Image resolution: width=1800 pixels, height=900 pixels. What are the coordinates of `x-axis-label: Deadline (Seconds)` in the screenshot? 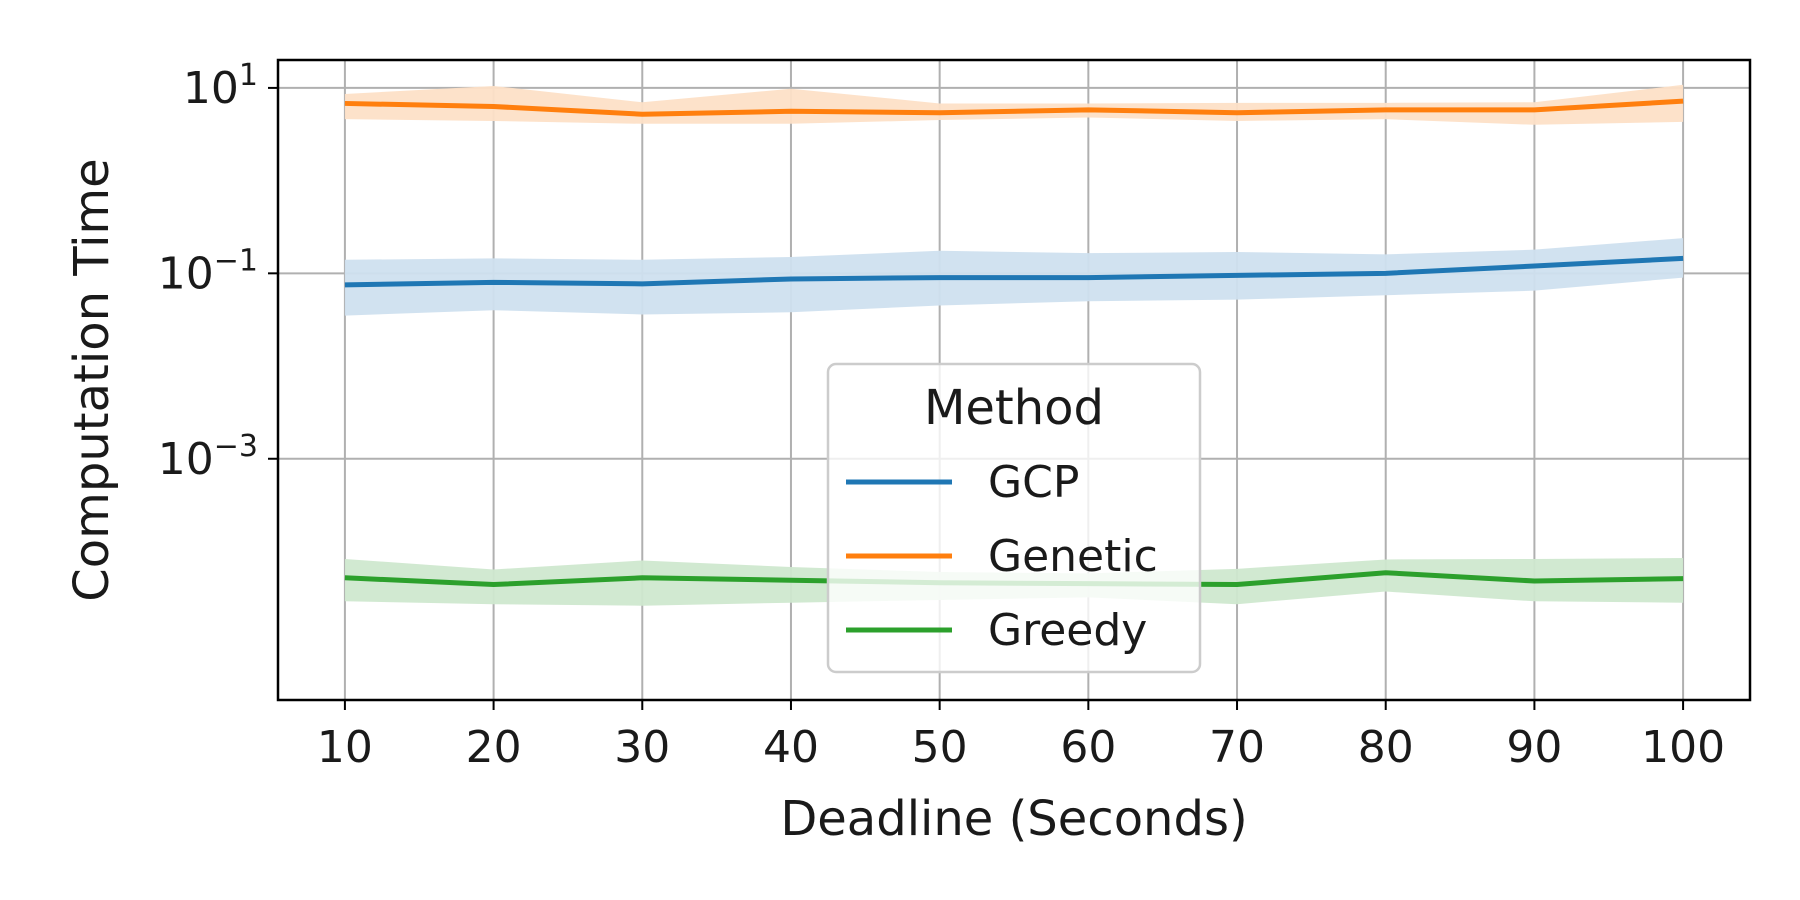 It's located at (1013, 819).